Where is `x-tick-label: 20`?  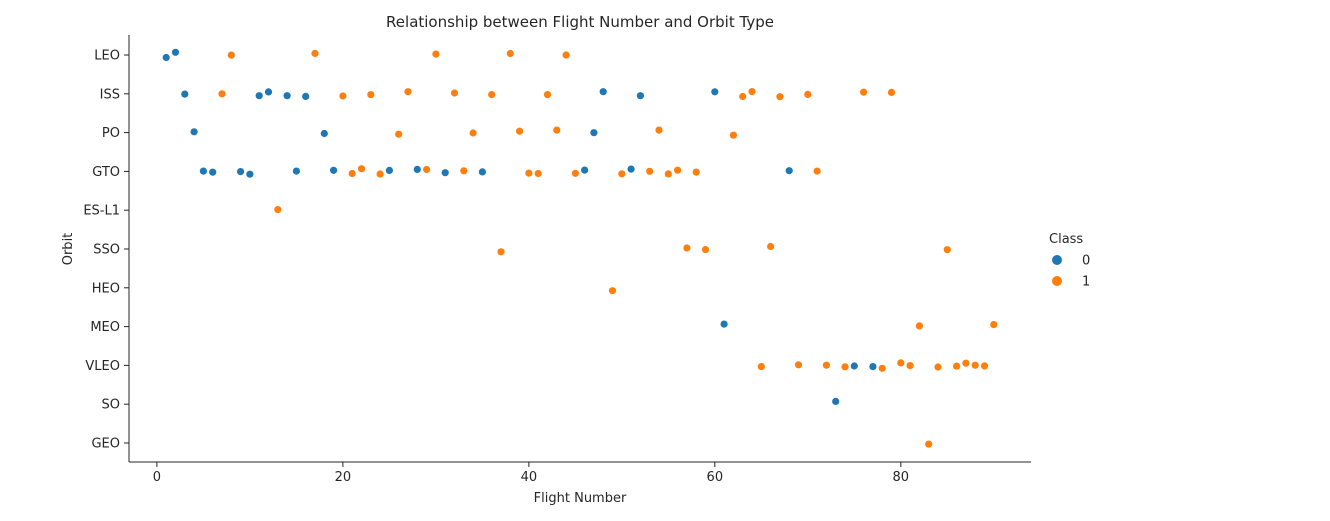 x-tick-label: 20 is located at coordinates (343, 477).